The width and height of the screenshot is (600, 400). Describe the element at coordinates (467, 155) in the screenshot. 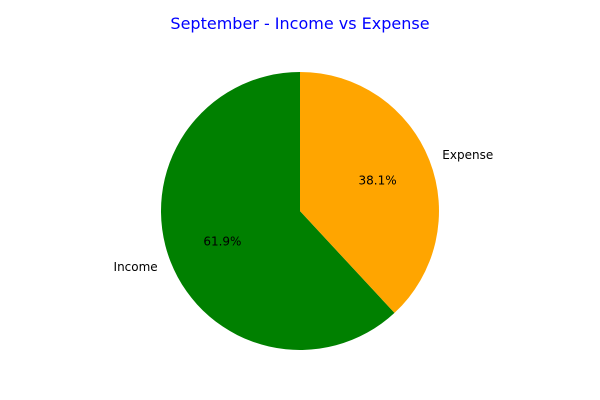

I see `slice-label-expense: Expense` at that location.